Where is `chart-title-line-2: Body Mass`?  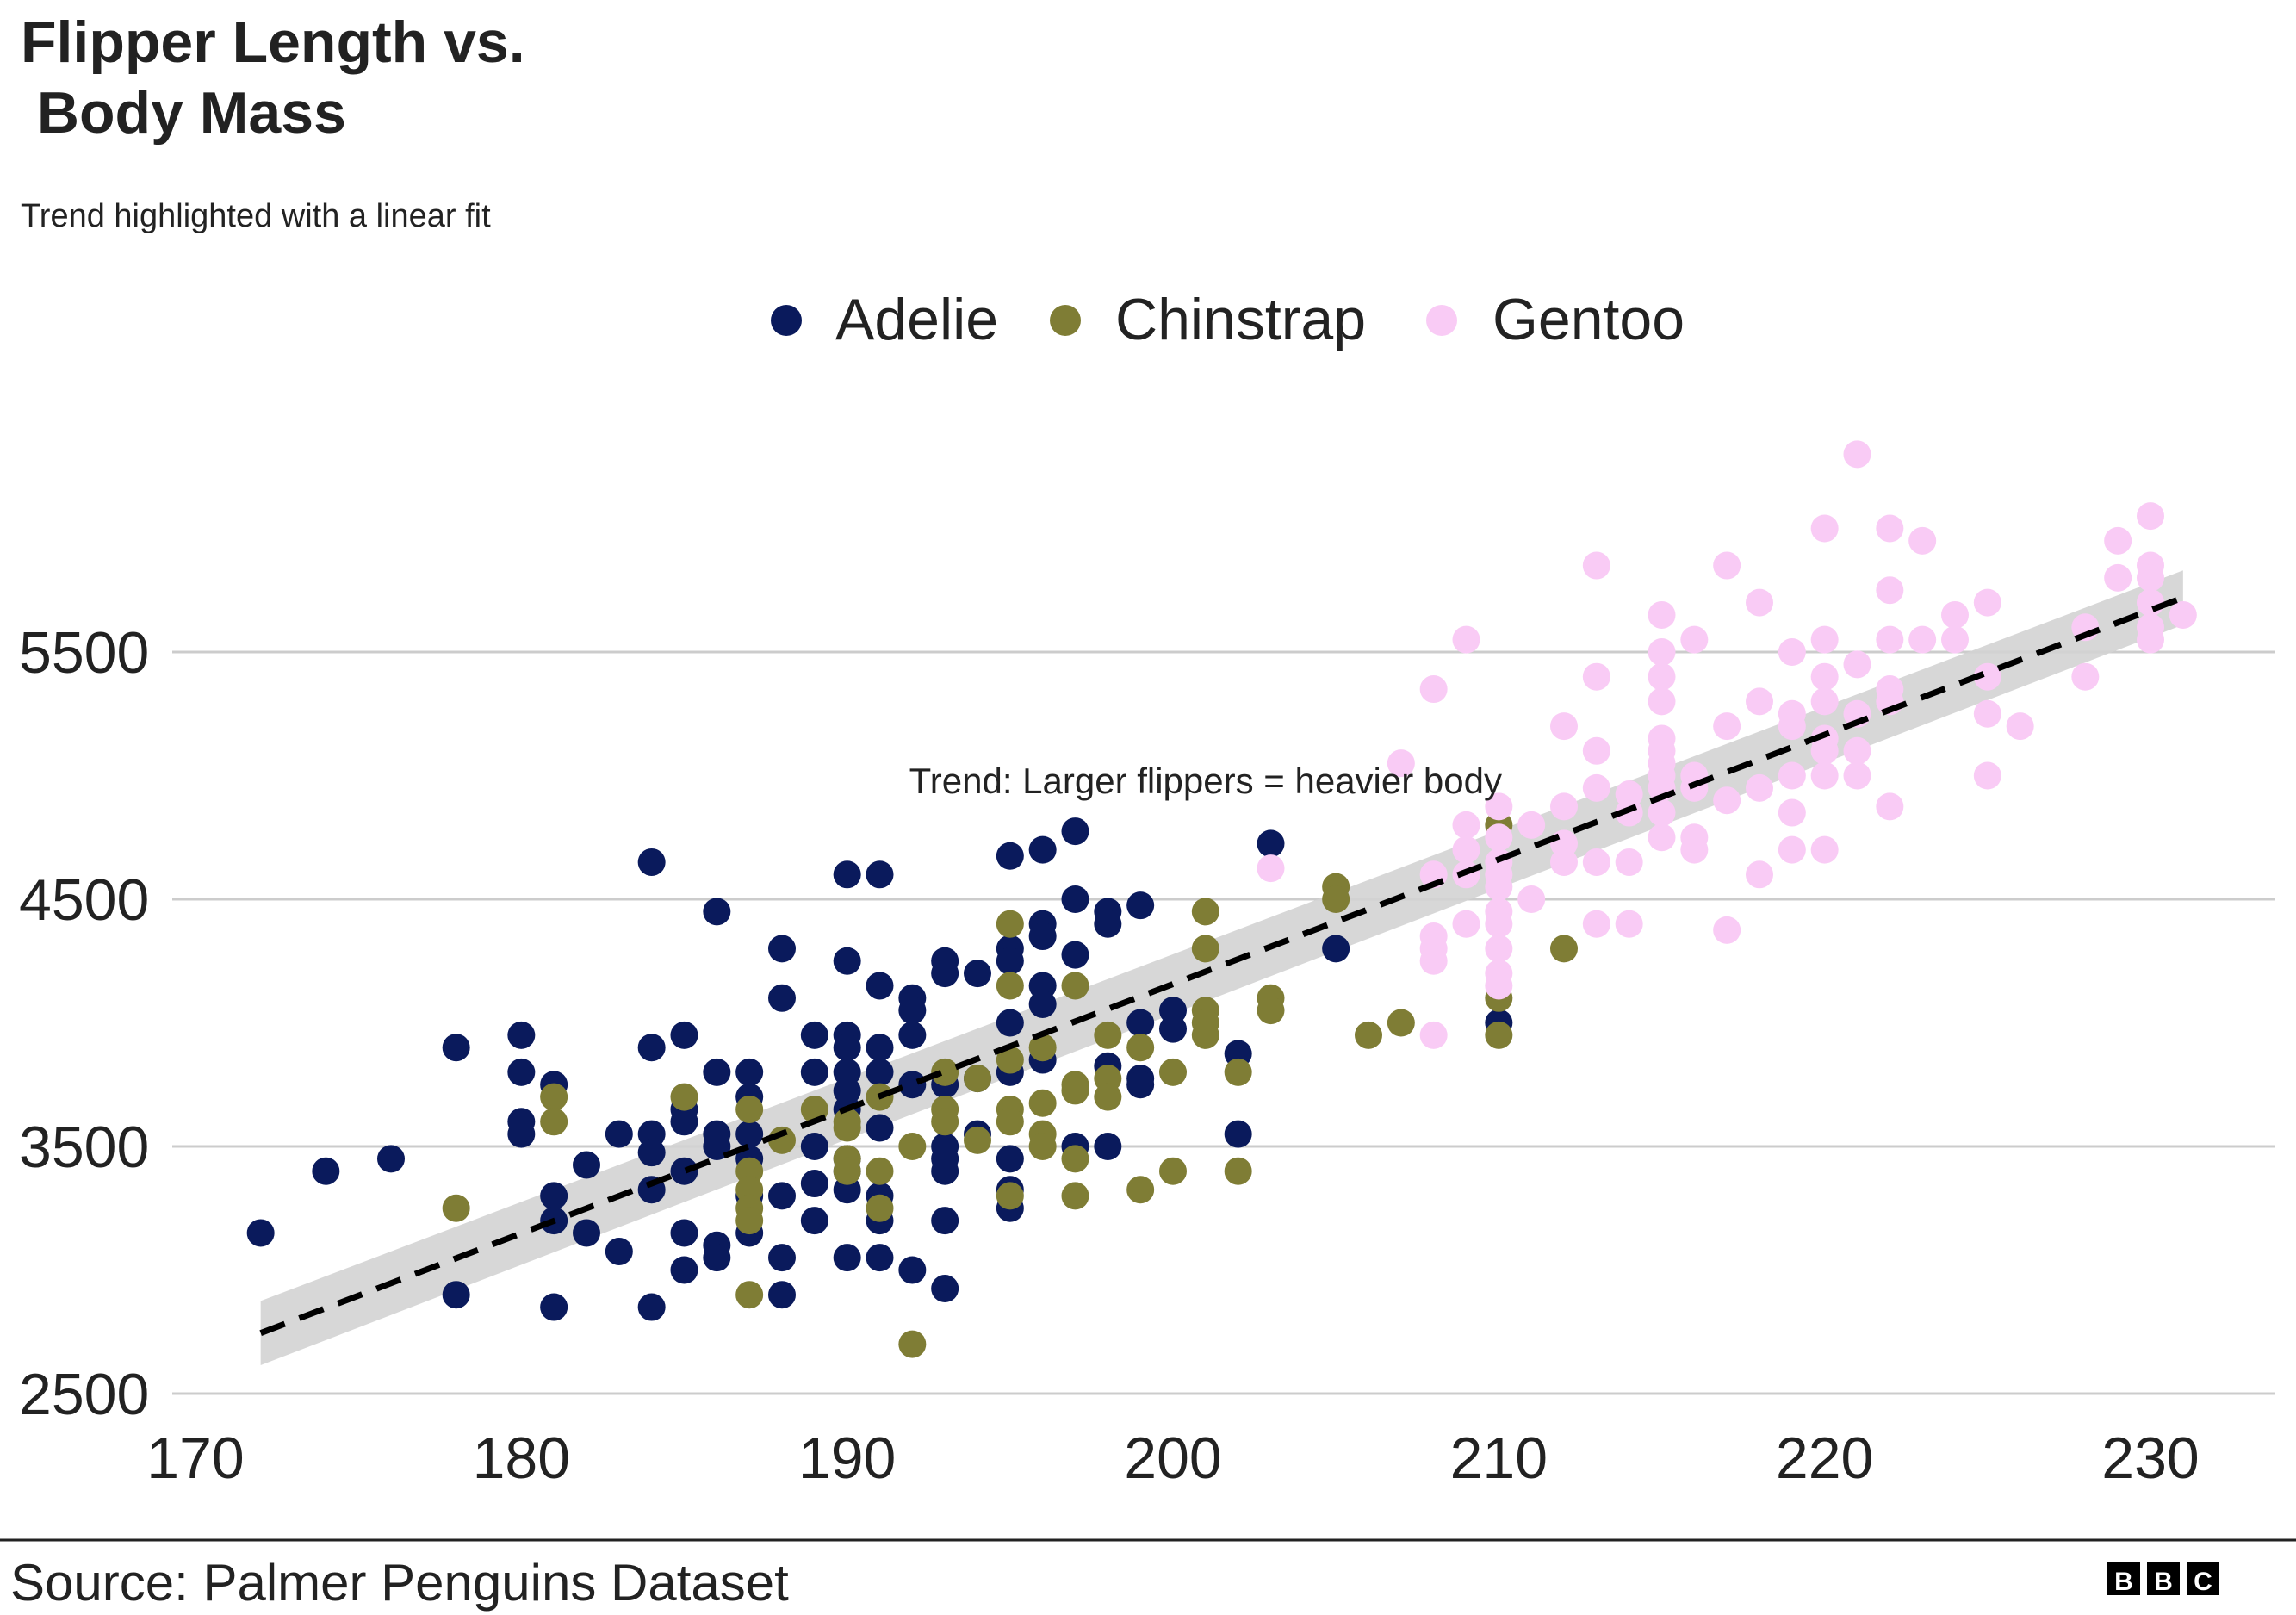
chart-title-line-2: Body Mass is located at coordinates (183, 113).